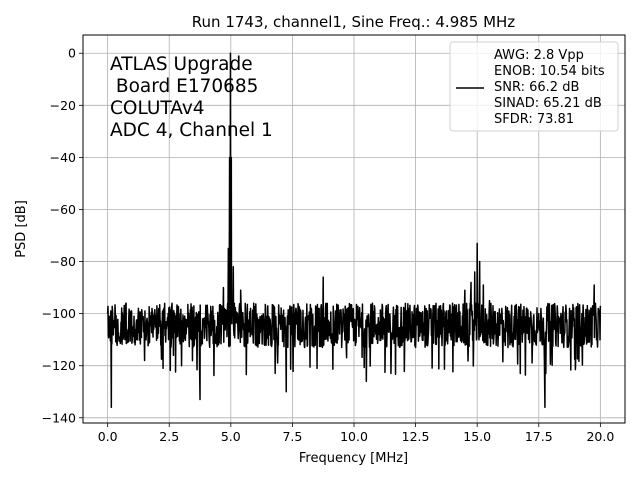  What do you see at coordinates (59, 365) in the screenshot?
I see `y-tick-label: −120` at bounding box center [59, 365].